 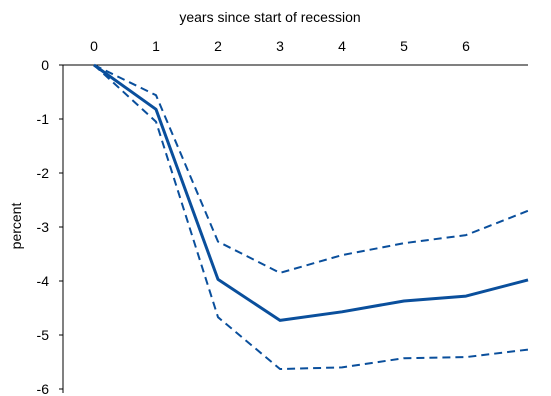 What do you see at coordinates (43, 119) in the screenshot?
I see `y-tick-label: -1` at bounding box center [43, 119].